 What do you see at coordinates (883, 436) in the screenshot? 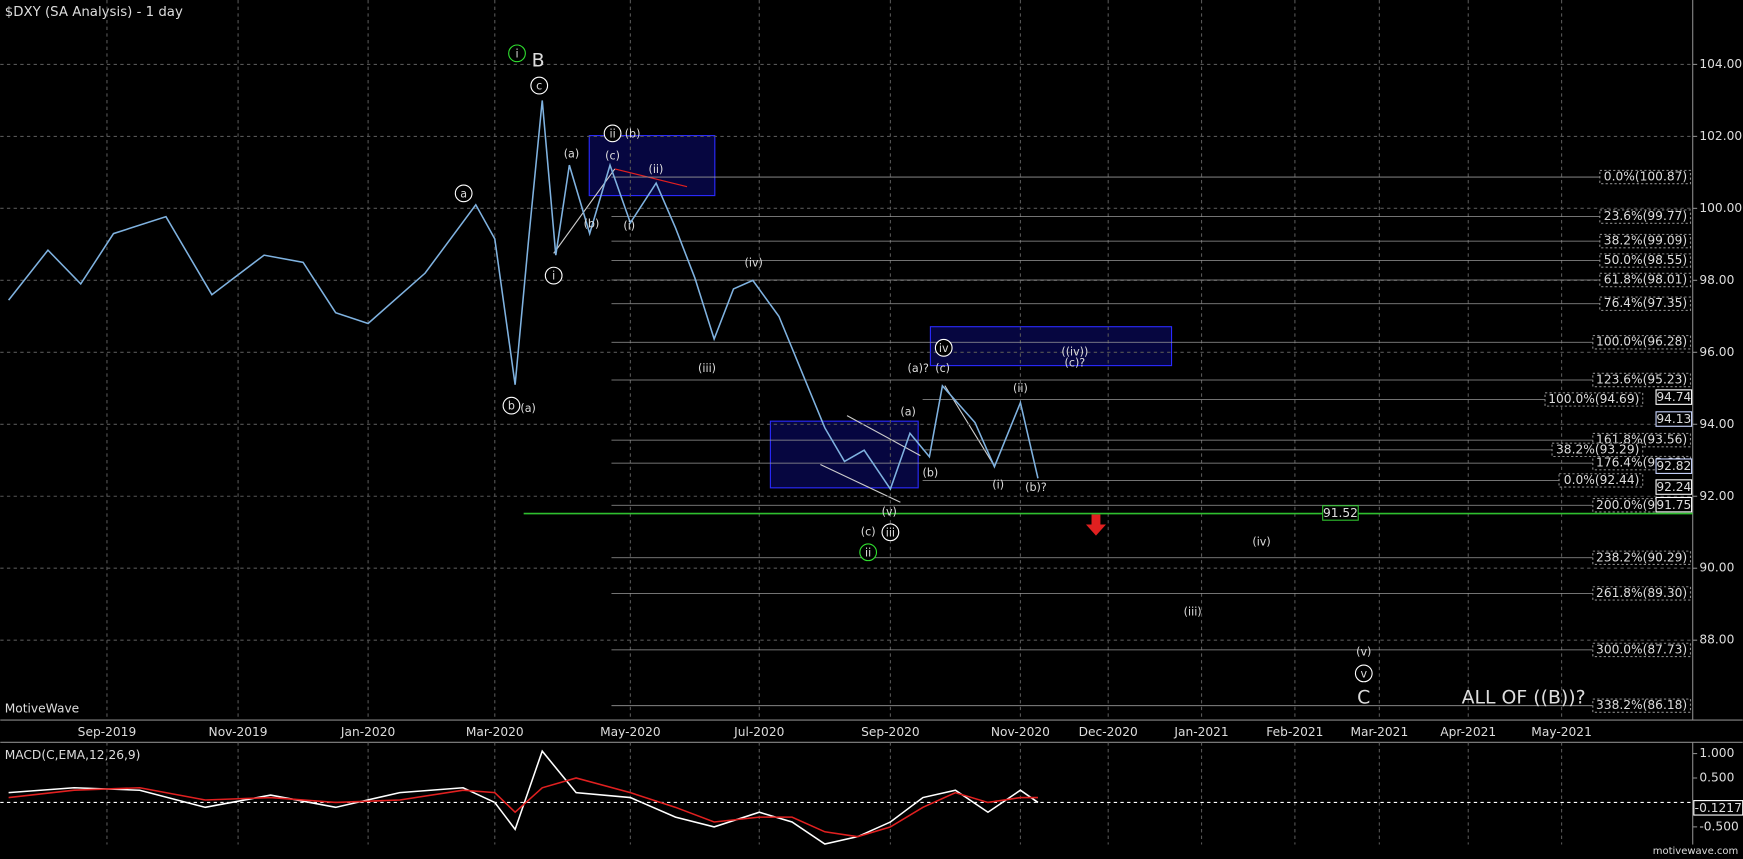
I see `channel-line` at bounding box center [883, 436].